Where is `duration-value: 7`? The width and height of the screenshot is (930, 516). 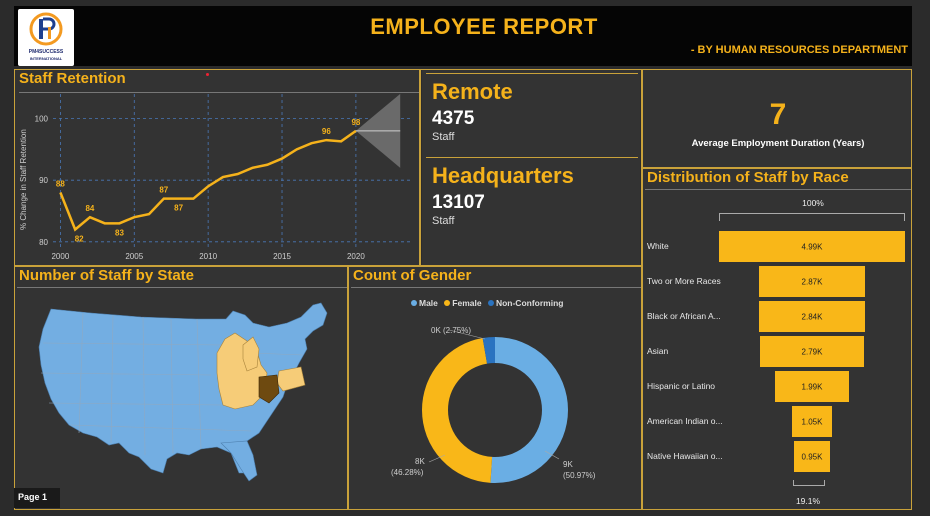 duration-value: 7 is located at coordinates (778, 114).